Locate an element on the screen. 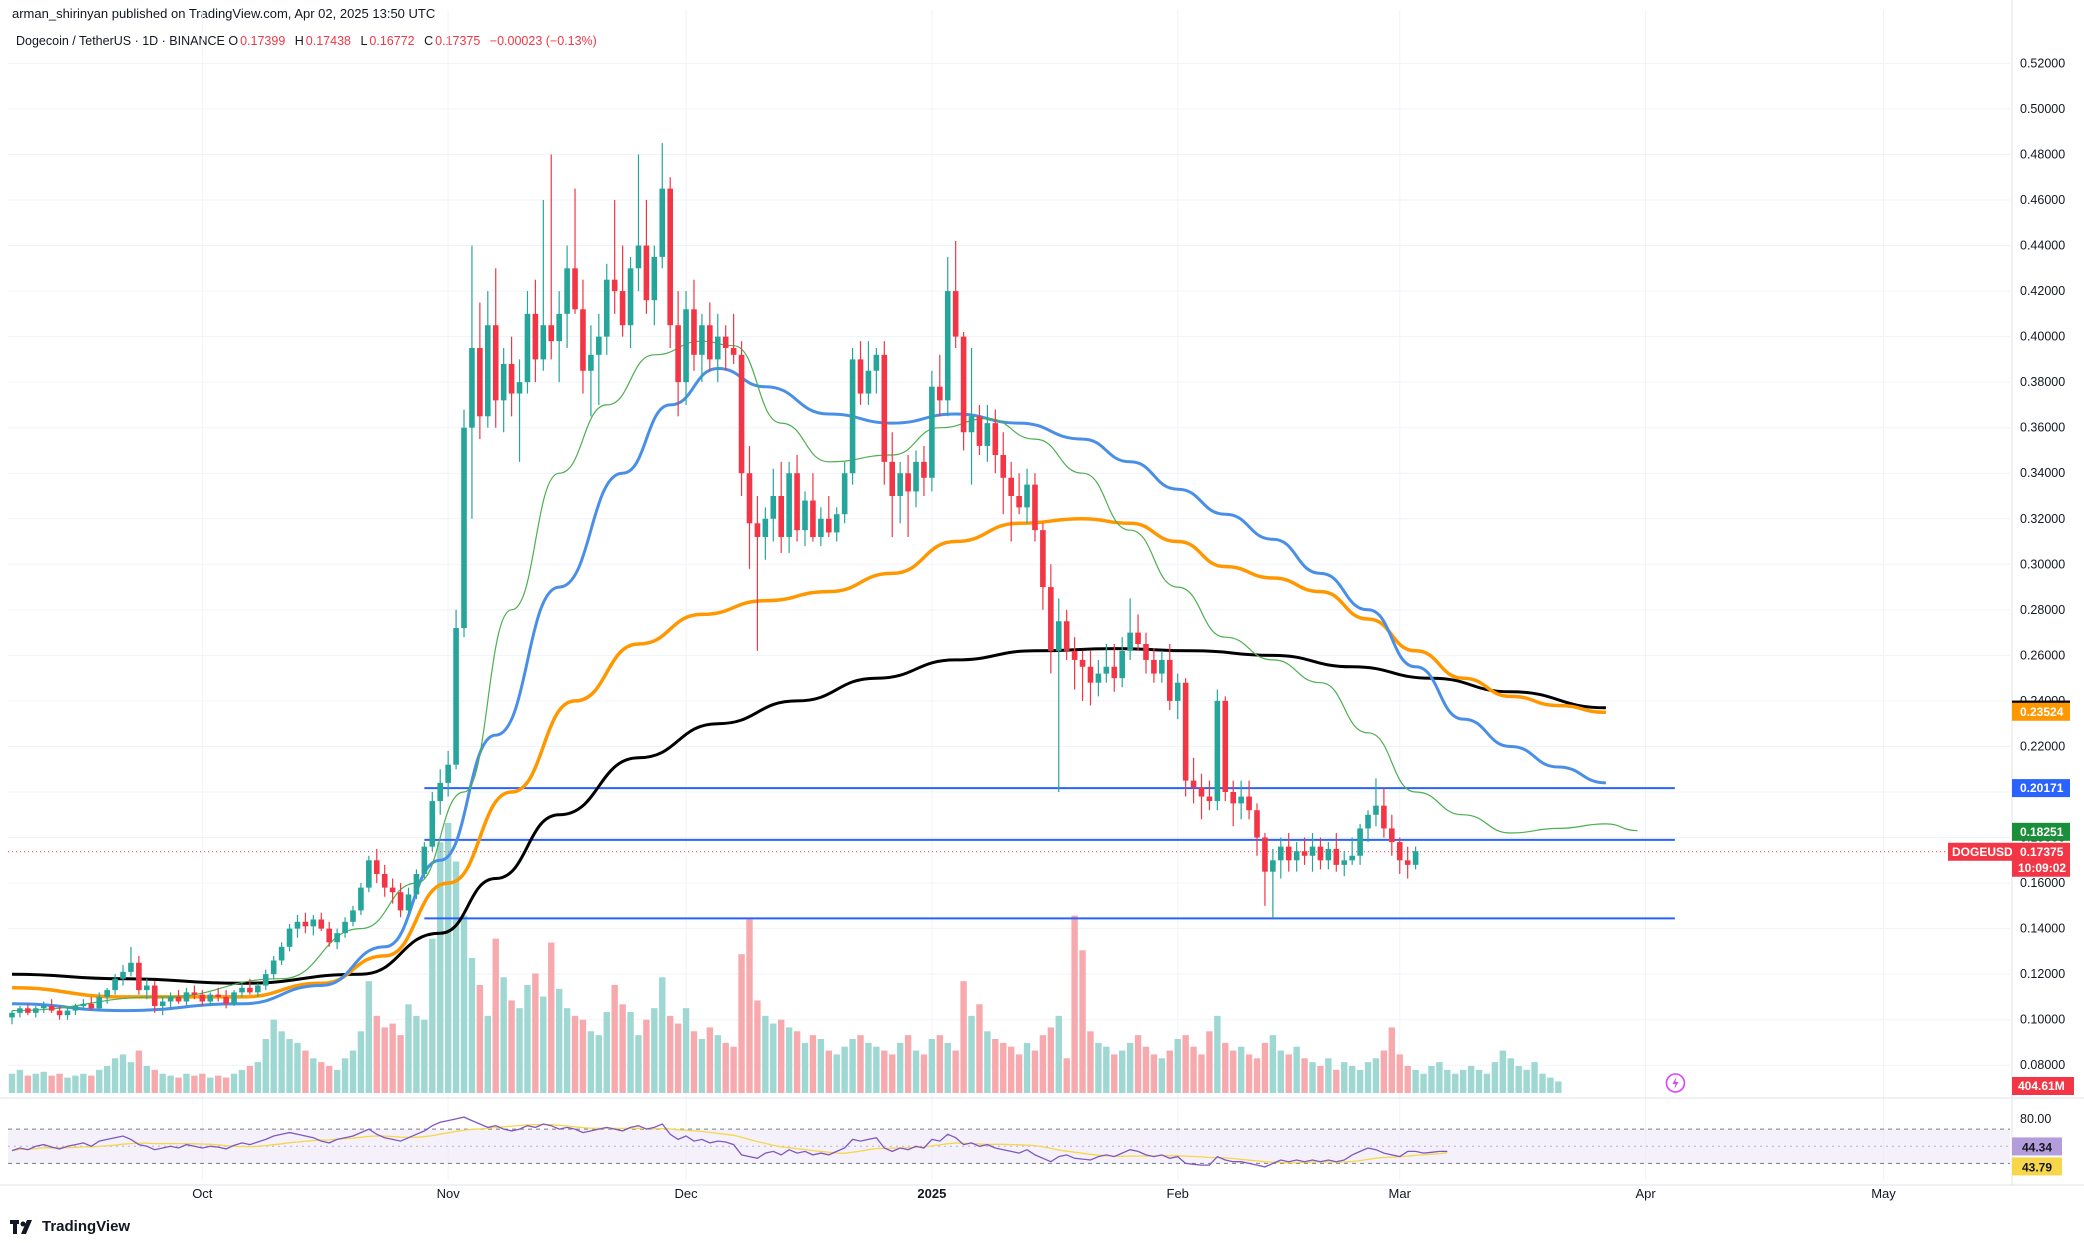  open-label: O is located at coordinates (233, 41).